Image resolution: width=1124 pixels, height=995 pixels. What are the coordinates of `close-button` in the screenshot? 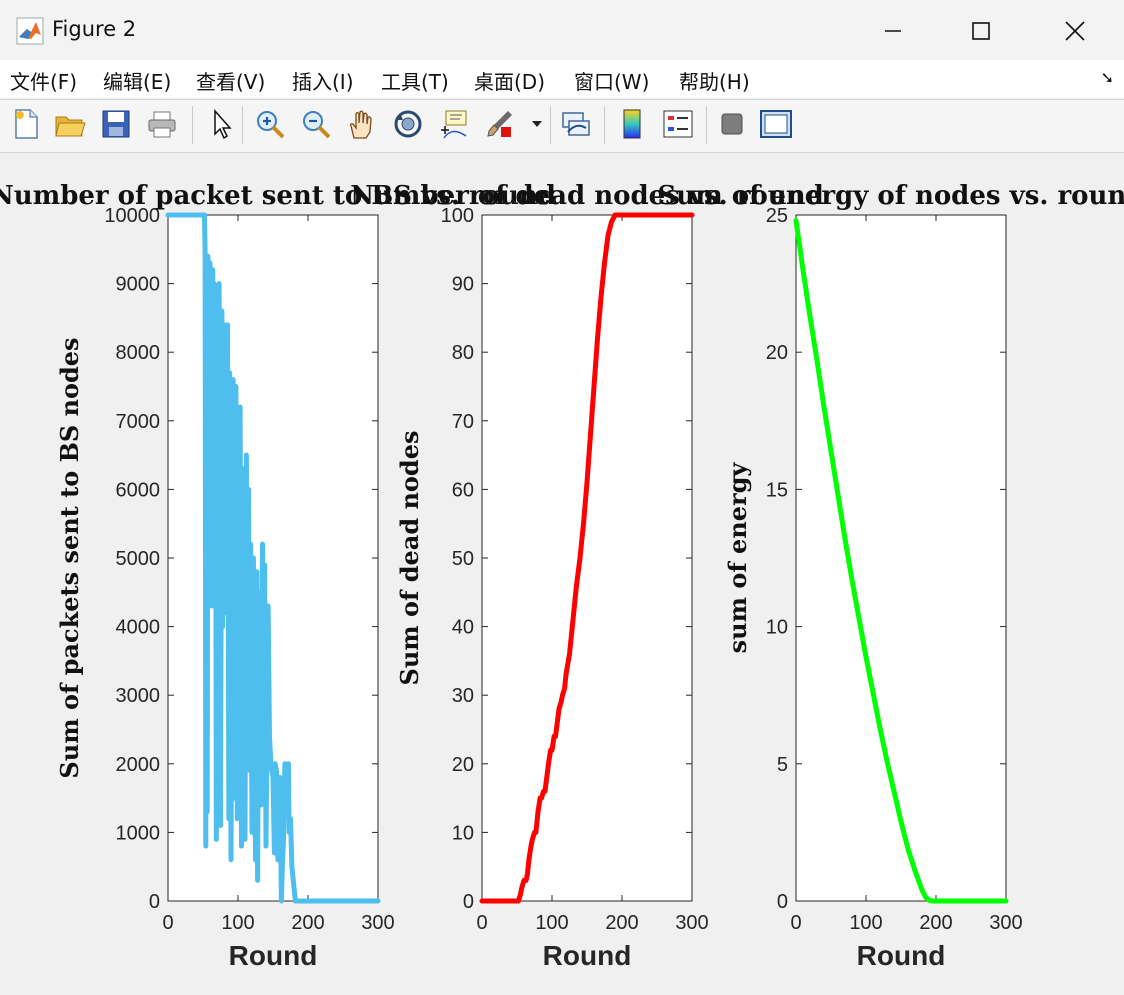 It's located at (1075, 31).